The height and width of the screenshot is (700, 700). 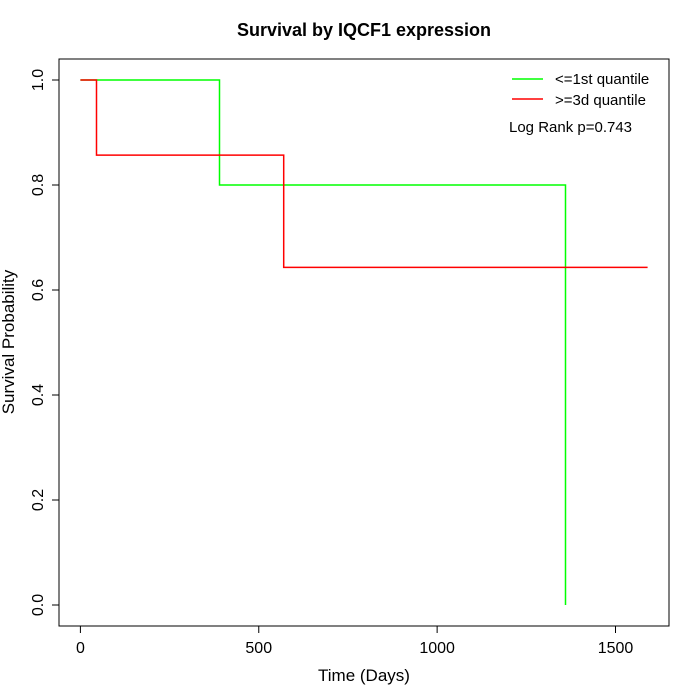 I want to click on y-tick-label-0.4: 0.4, so click(x=38, y=395).